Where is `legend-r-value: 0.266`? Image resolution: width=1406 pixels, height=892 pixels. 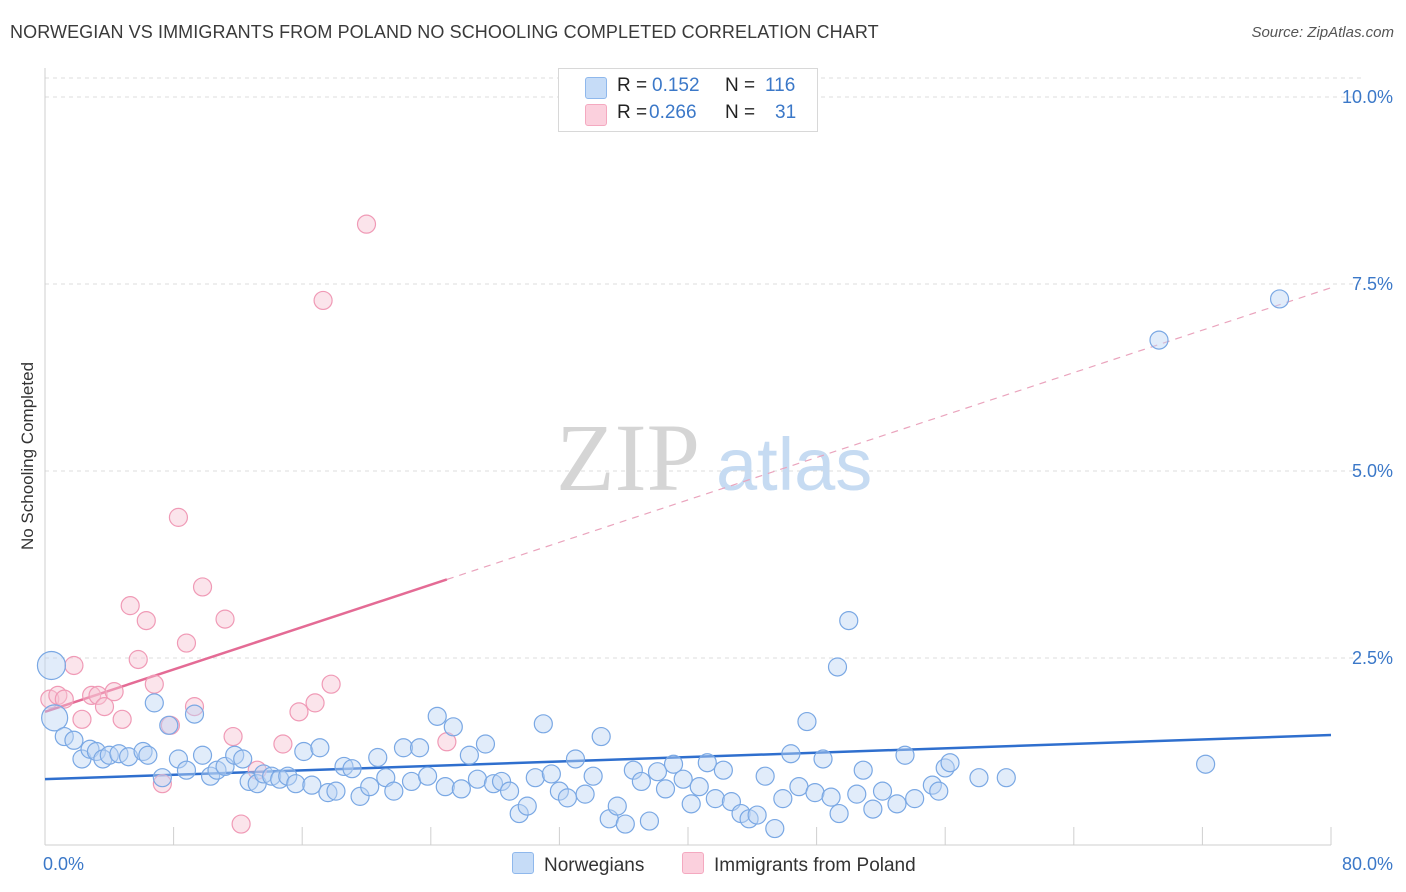 legend-r-value: 0.266 is located at coordinates (673, 112).